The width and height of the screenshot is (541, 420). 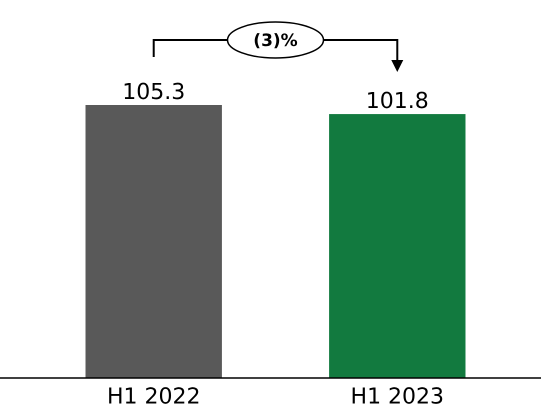 I want to click on data-label: 105.3, so click(x=154, y=92).